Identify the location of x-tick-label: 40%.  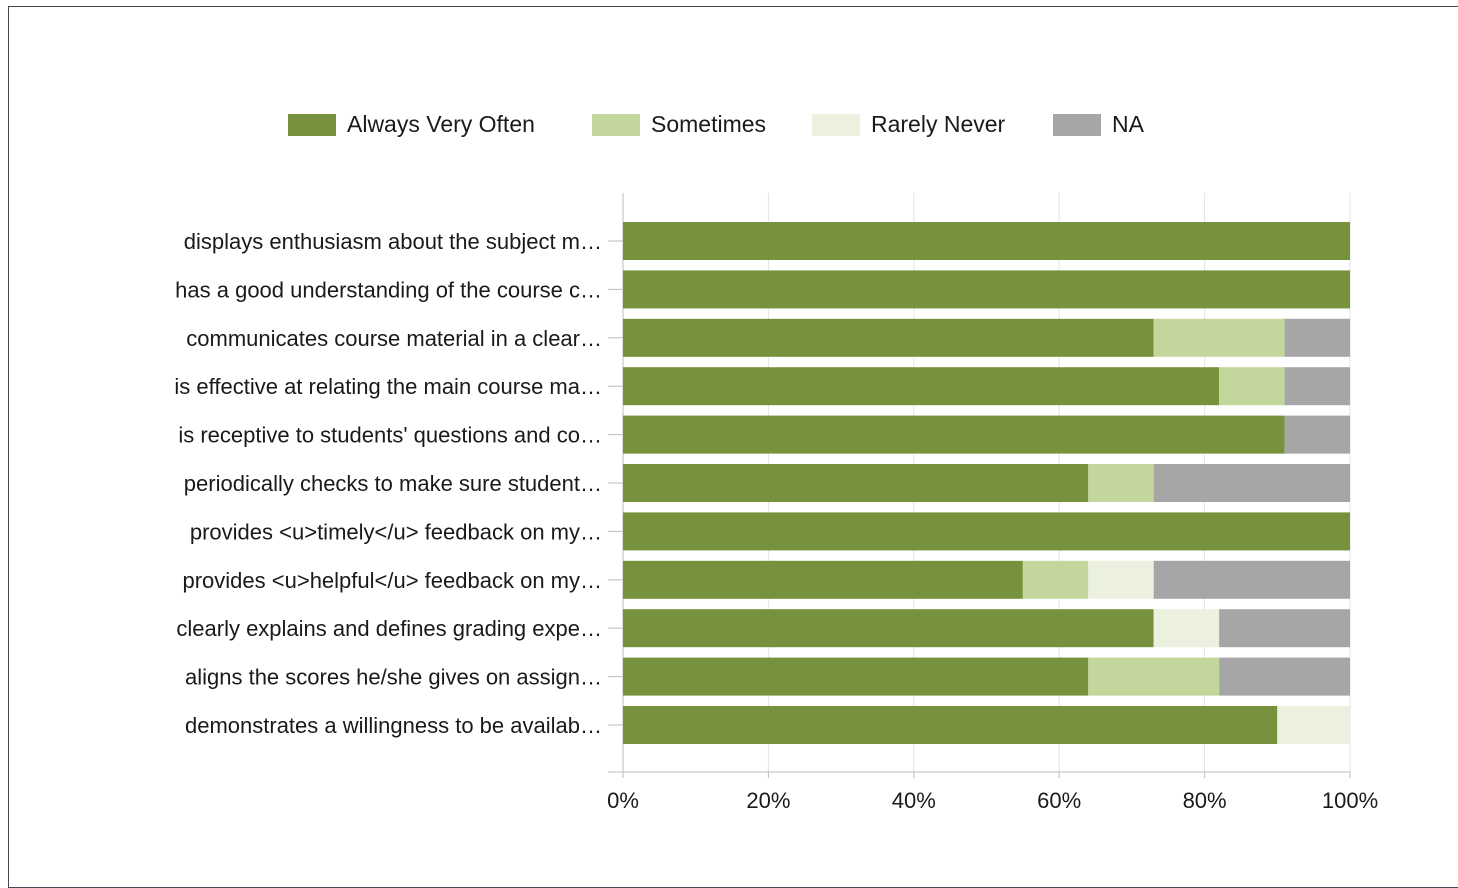
(914, 800).